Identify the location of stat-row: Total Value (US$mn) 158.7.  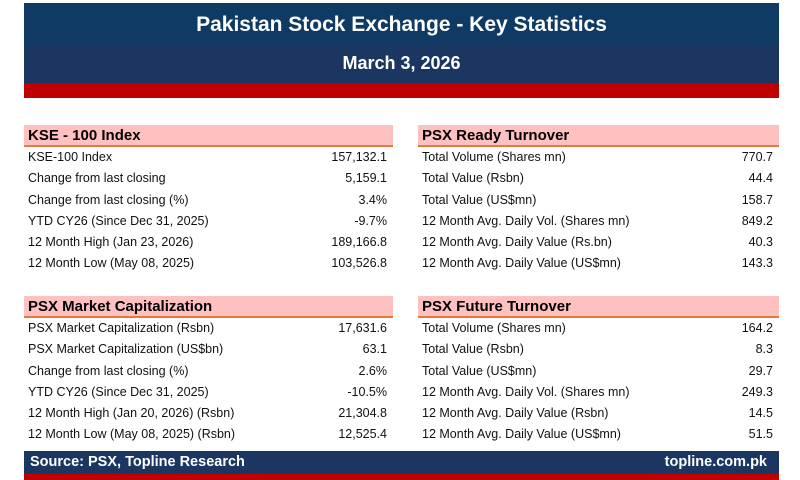
(598, 200).